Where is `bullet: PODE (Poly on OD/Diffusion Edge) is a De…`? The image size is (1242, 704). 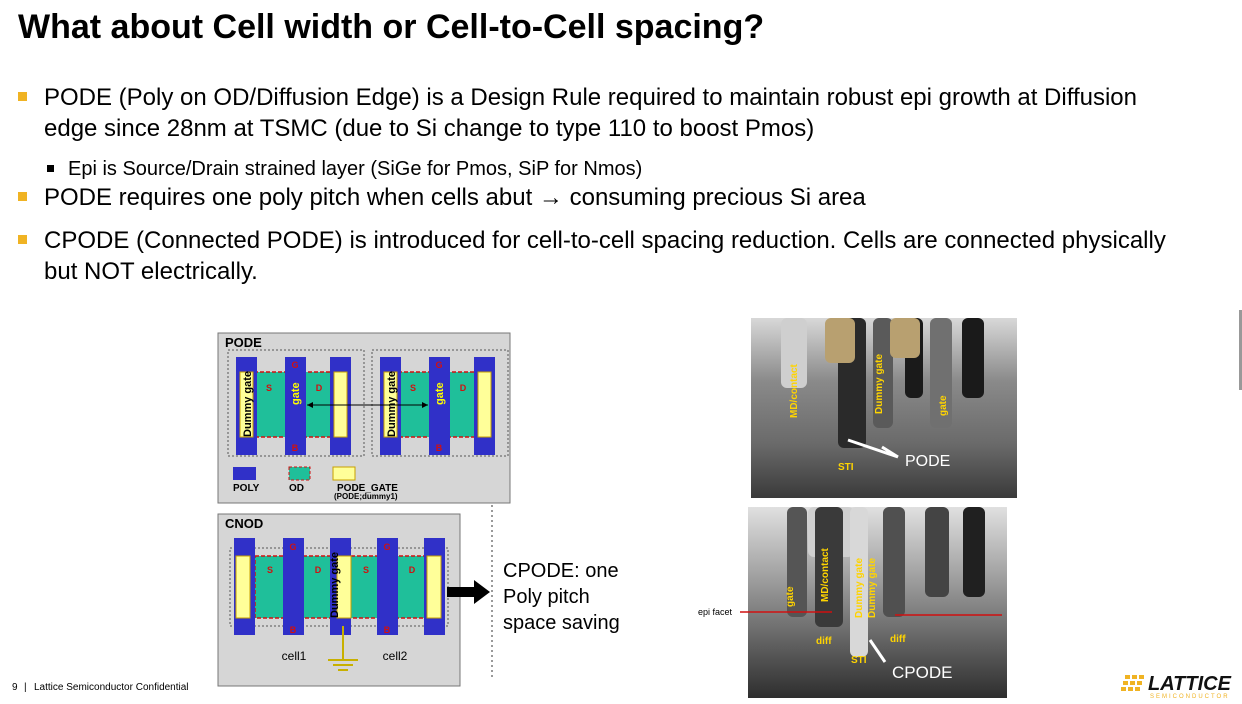
bullet: PODE (Poly on OD/Diffusion Edge) is a De… is located at coordinates (603, 113).